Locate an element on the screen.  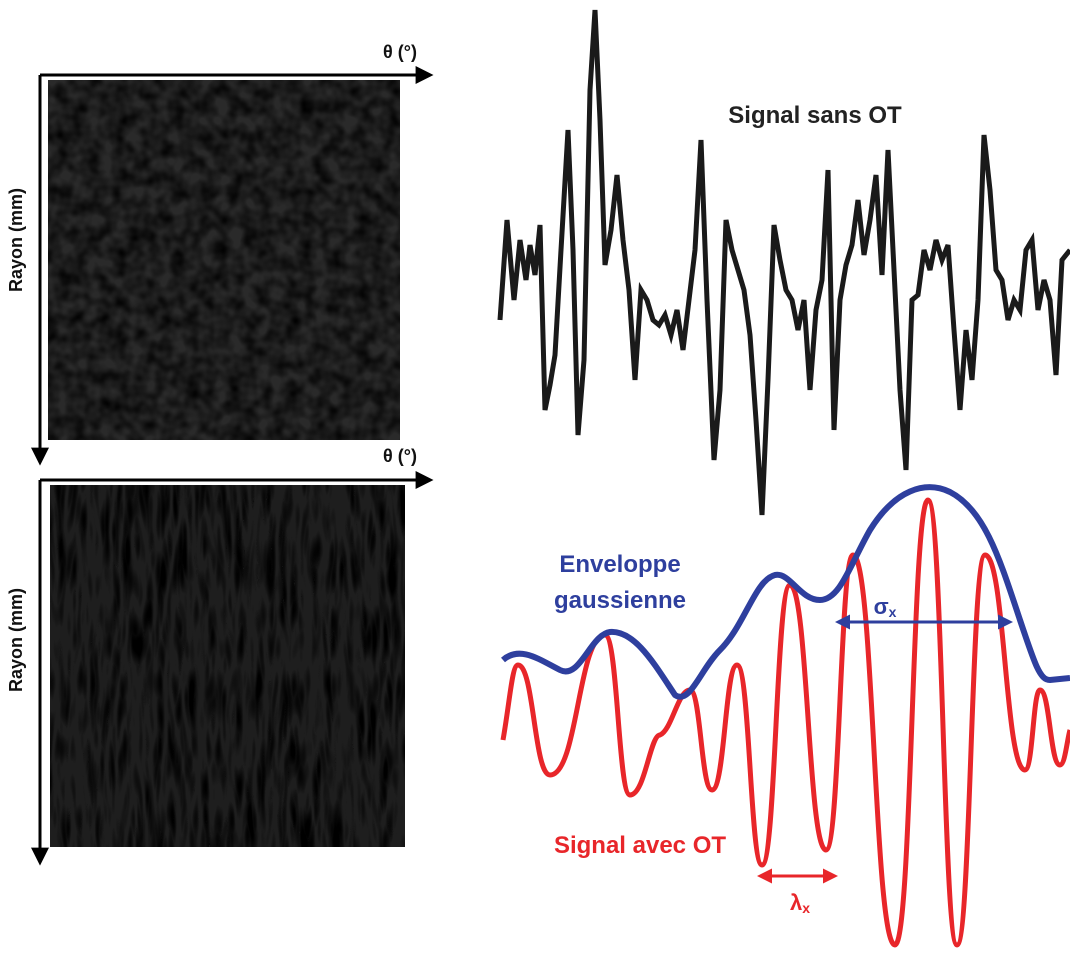
sigma-label: σx is located at coordinates (885, 607).